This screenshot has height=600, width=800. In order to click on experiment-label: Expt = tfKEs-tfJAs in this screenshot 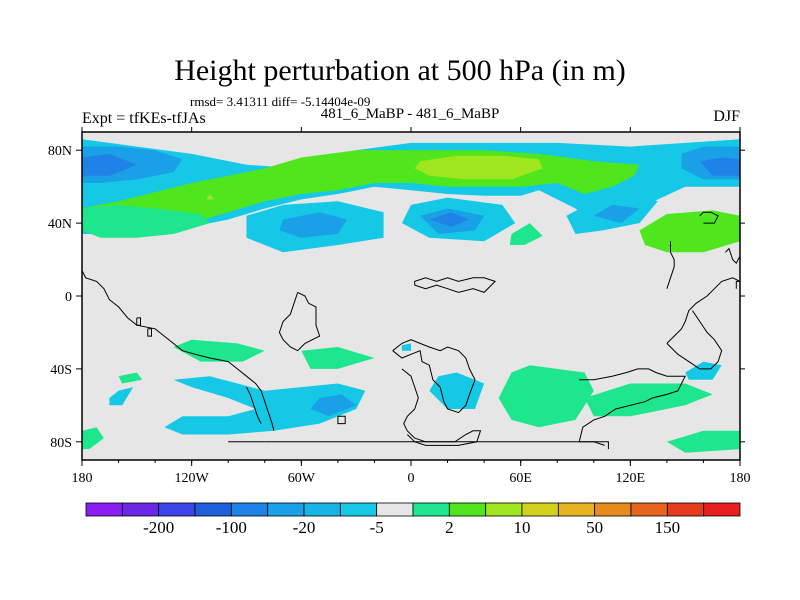, I will do `click(144, 118)`.